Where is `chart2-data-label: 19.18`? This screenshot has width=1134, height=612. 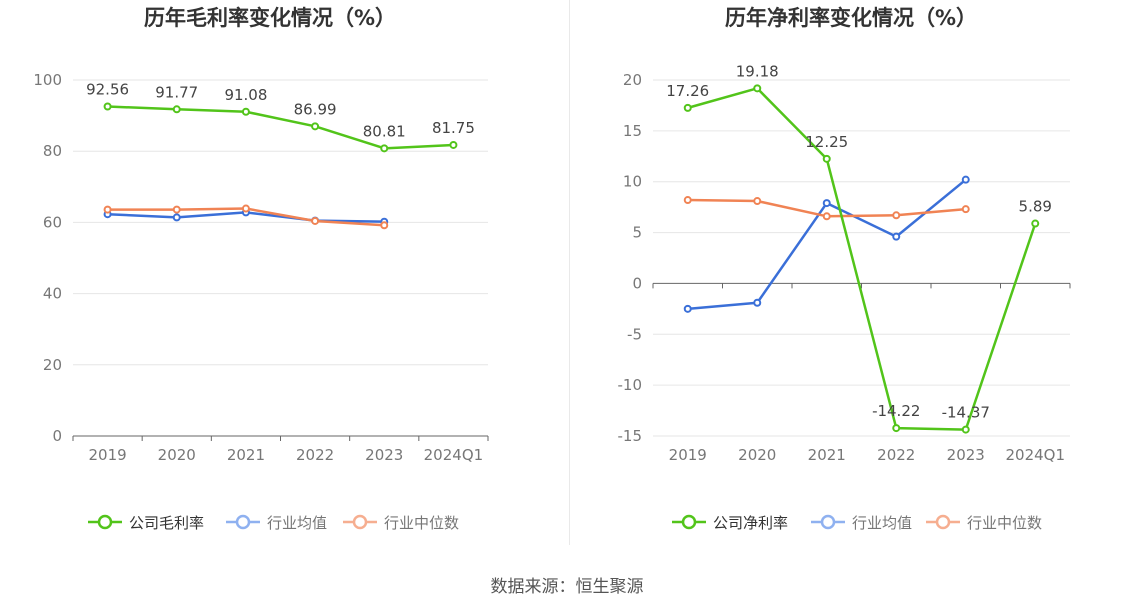
chart2-data-label: 19.18 is located at coordinates (757, 71).